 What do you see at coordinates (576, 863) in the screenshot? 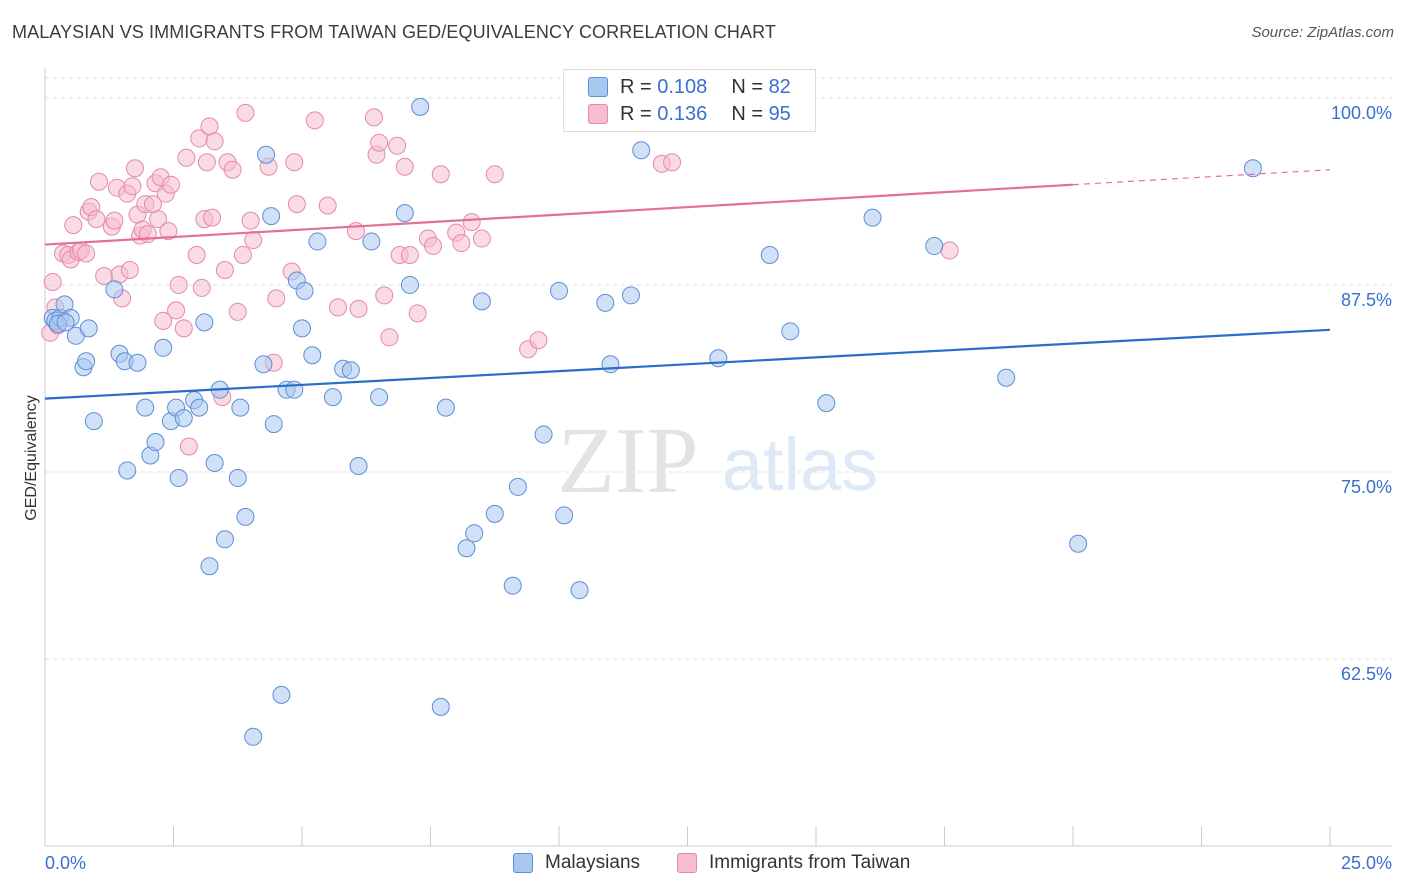
I see `legend-item-malaysians: Malaysians` at bounding box center [576, 863].